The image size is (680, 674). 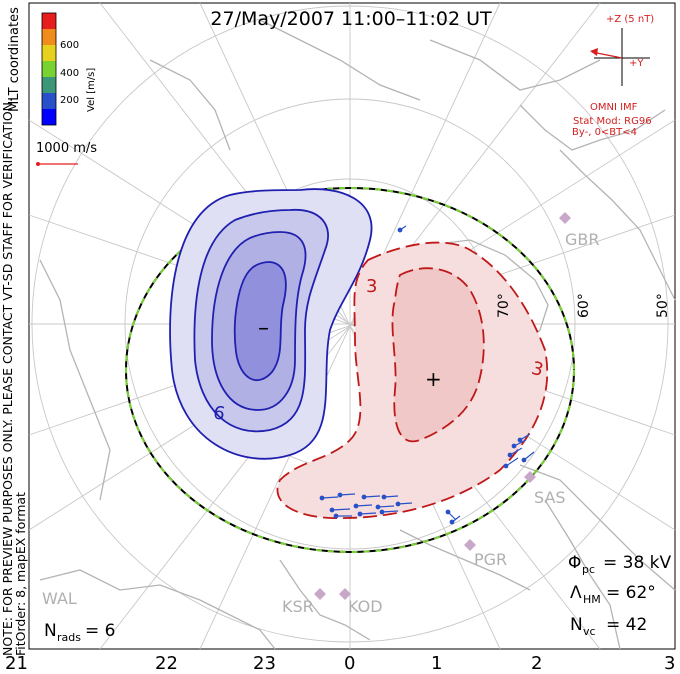 What do you see at coordinates (576, 593) in the screenshot?
I see `lambda-symbol: Λ` at bounding box center [576, 593].